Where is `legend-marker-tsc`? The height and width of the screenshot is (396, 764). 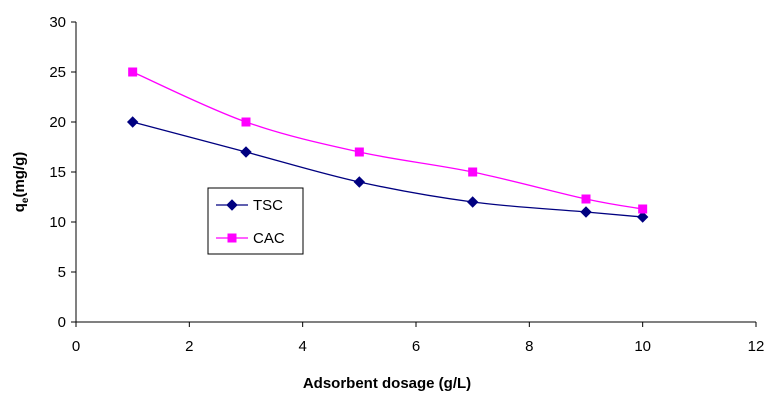
legend-marker-tsc is located at coordinates (232, 205).